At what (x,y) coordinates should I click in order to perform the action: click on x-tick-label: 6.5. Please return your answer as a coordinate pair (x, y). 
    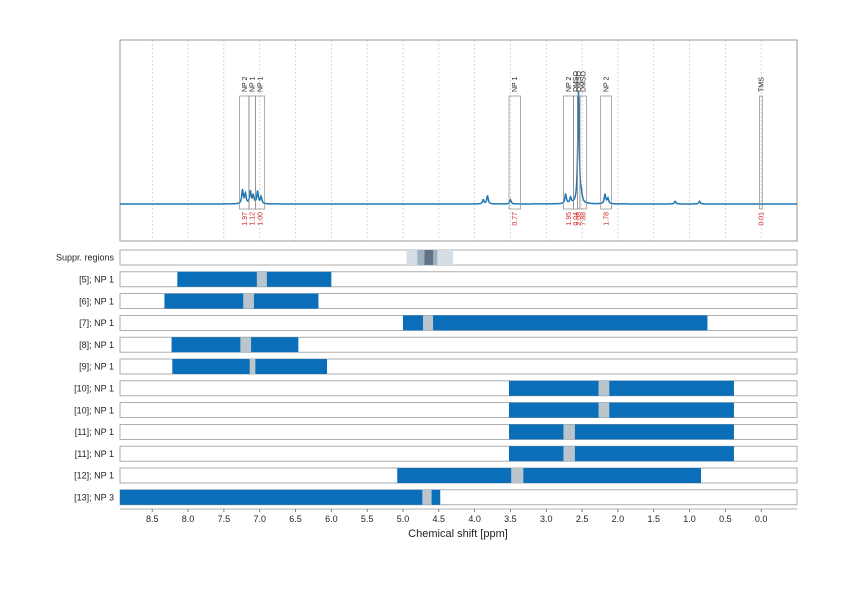
    Looking at the image, I should click on (295, 519).